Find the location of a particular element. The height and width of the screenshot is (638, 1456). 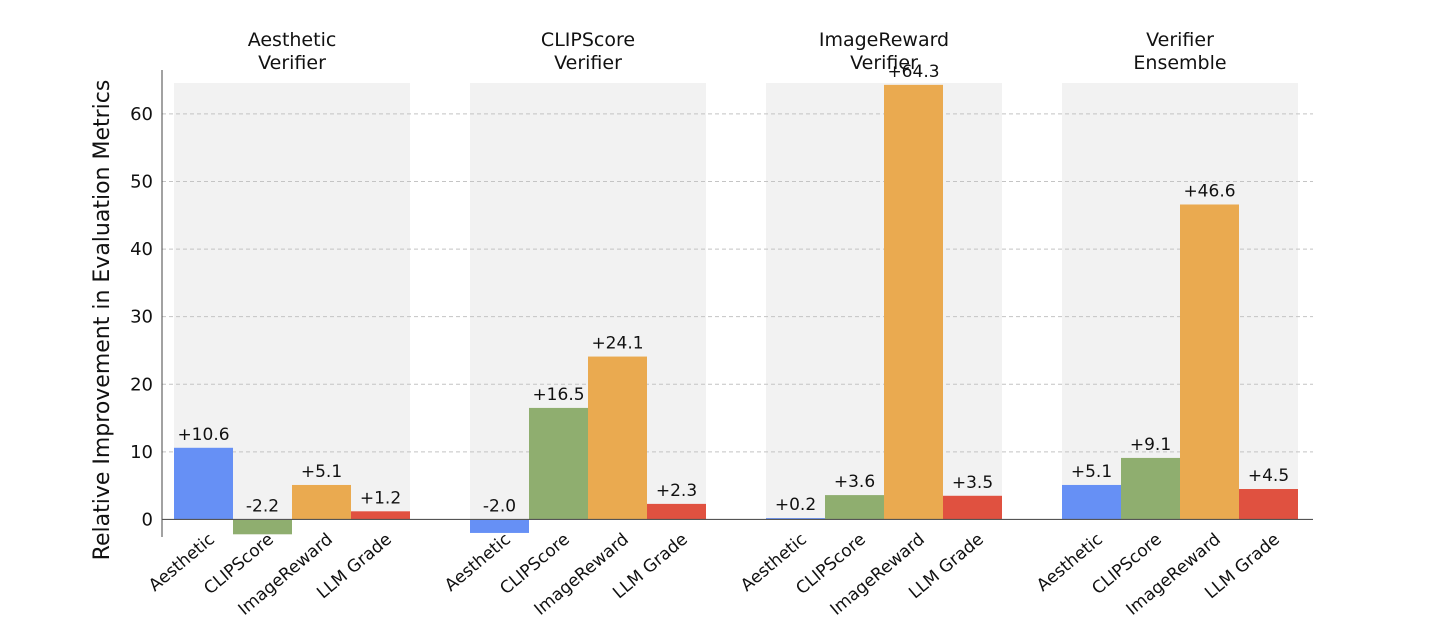

bar-1-aesthetic is located at coordinates (203, 483).